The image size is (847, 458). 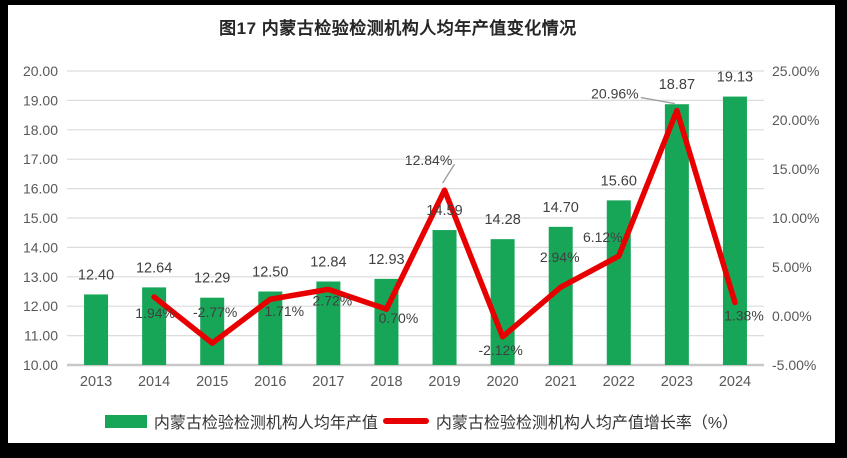 What do you see at coordinates (328, 263) in the screenshot?
I see `bar-value-label: 12.84` at bounding box center [328, 263].